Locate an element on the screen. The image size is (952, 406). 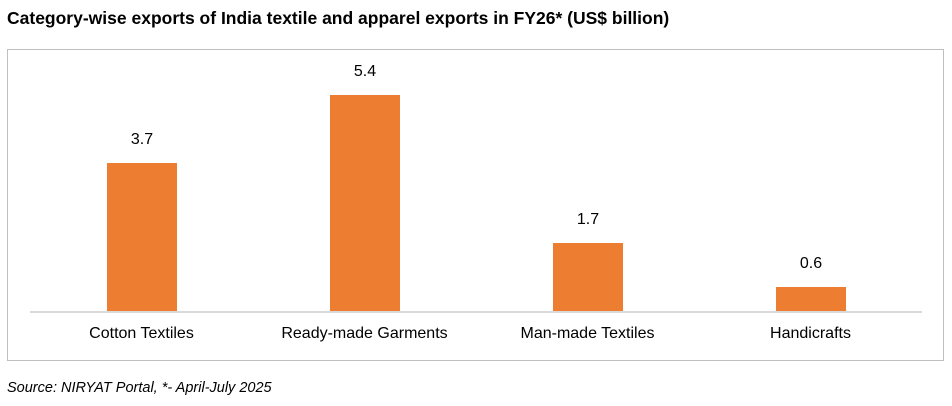
x-tick-label-cotton-textiles: Cotton Textiles is located at coordinates (141, 333).